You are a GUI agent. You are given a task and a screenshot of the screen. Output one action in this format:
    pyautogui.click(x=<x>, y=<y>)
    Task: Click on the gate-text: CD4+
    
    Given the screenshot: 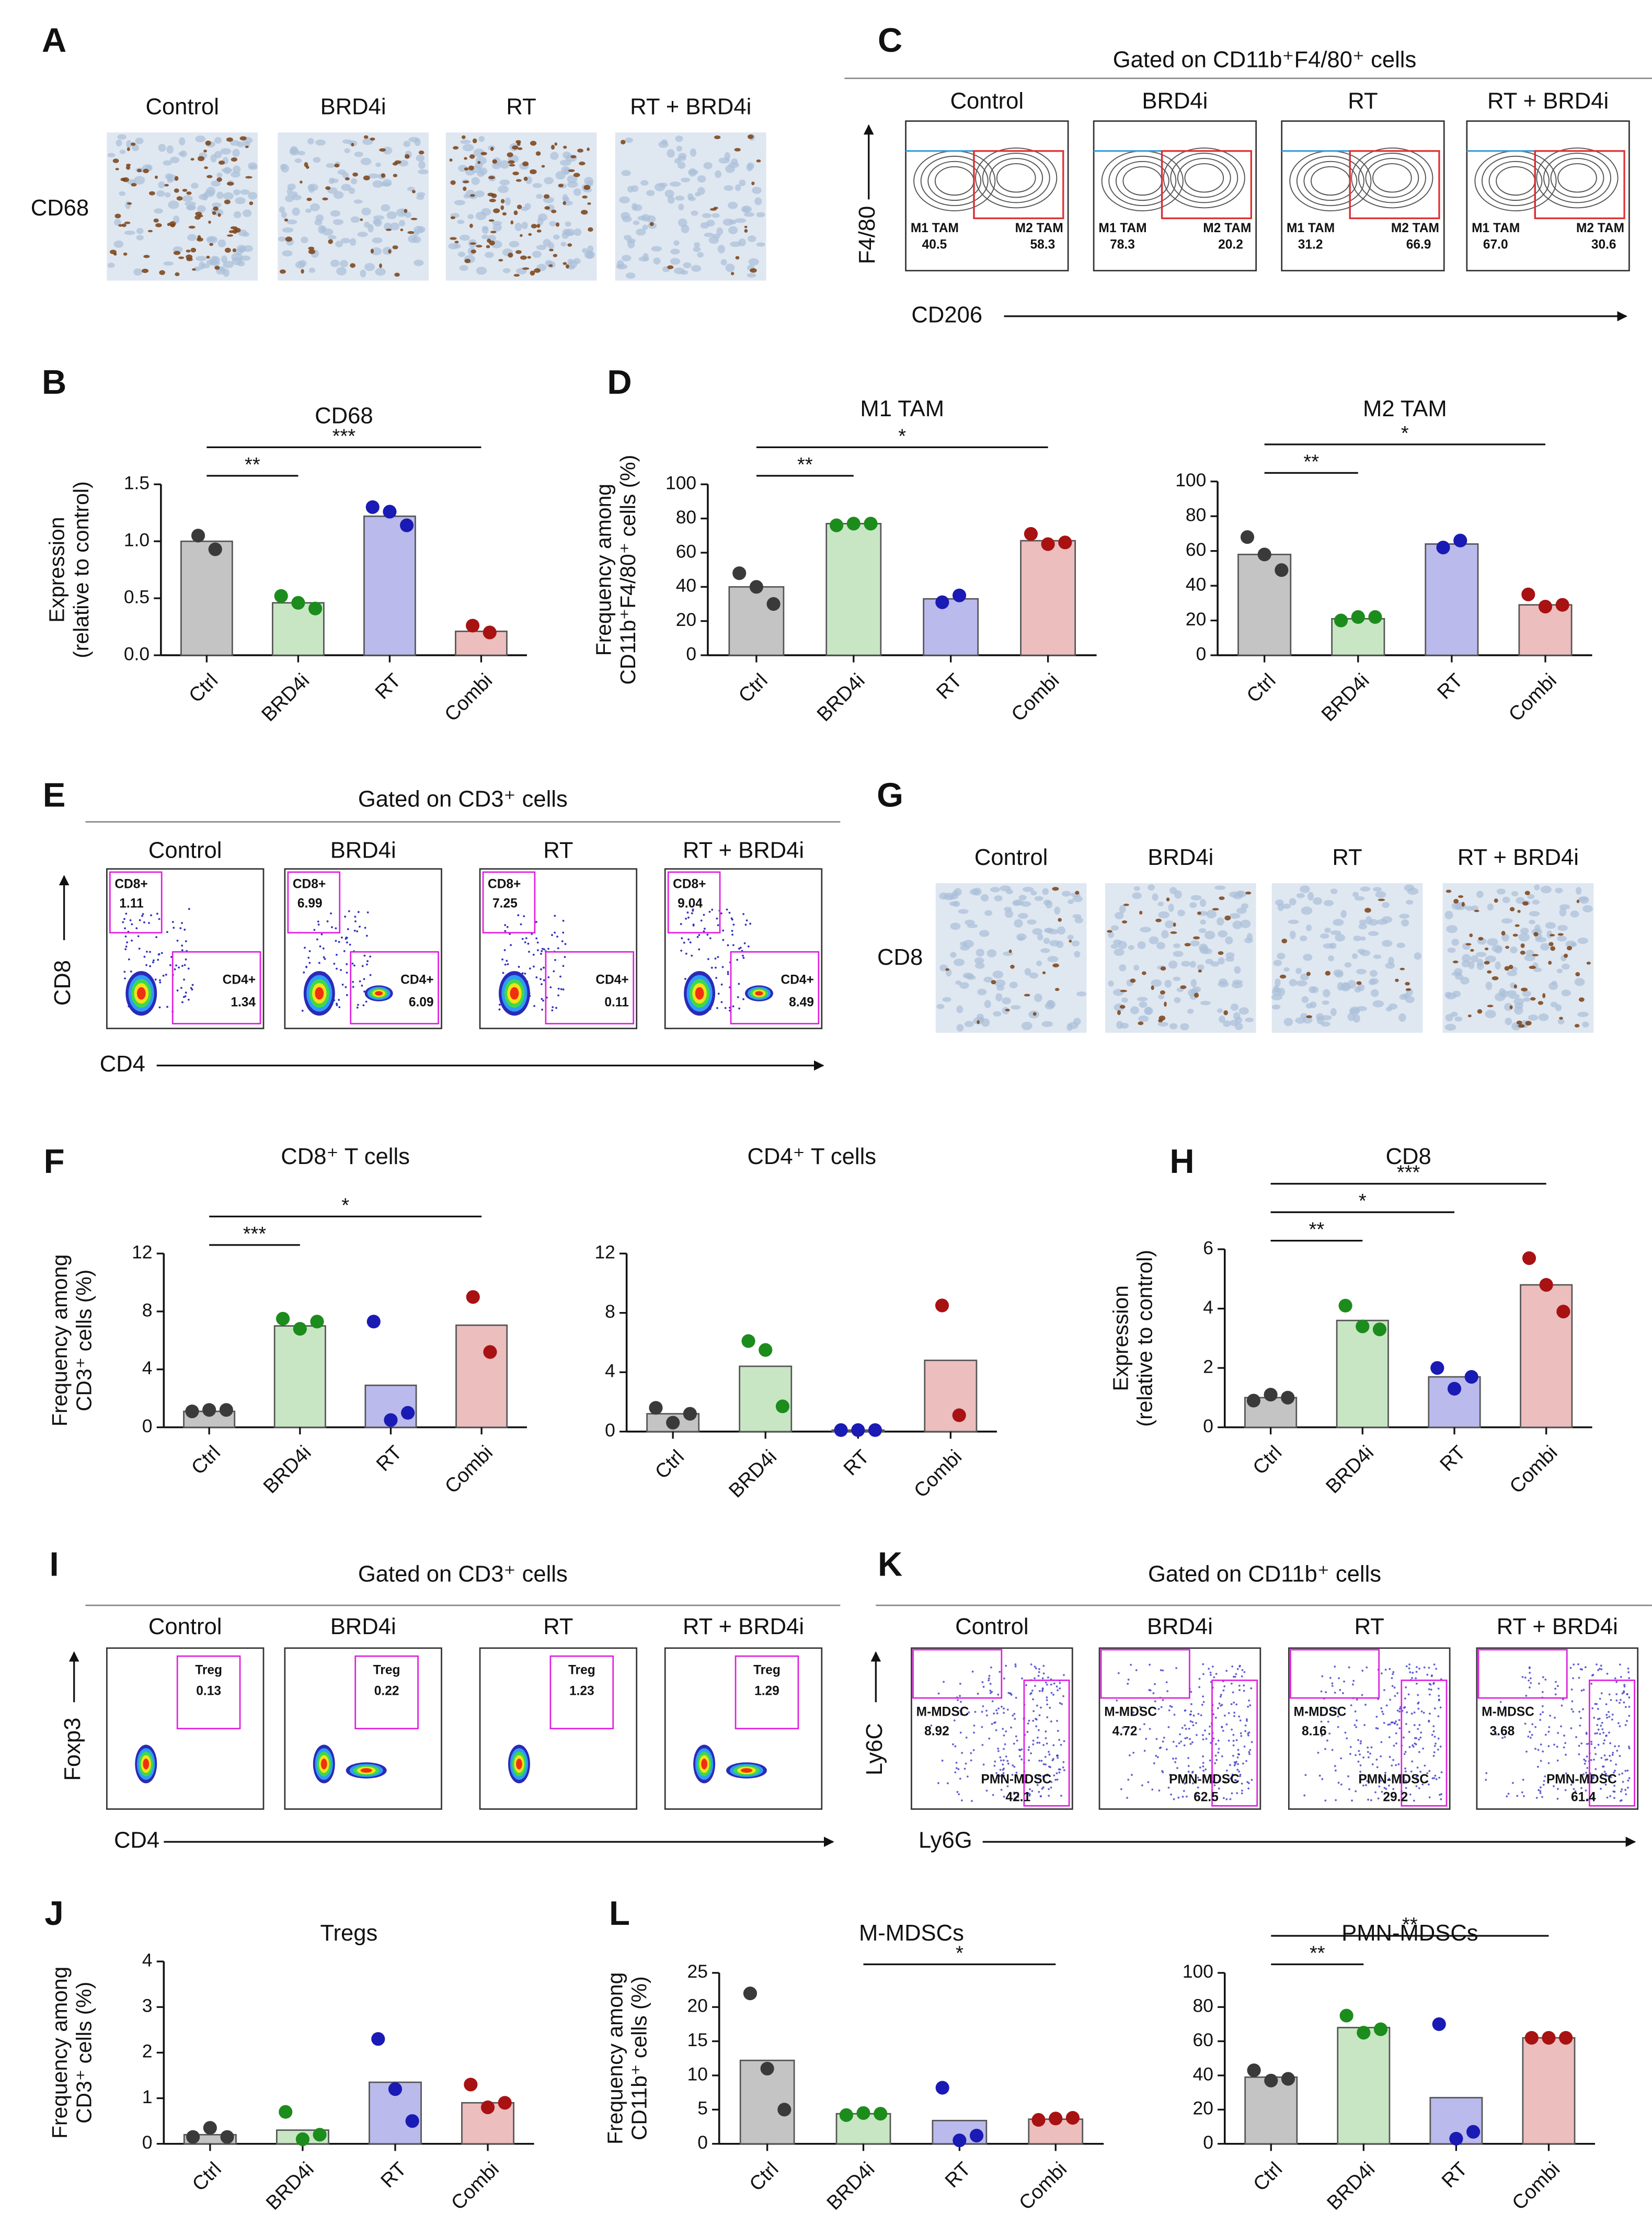 What is the action you would take?
    pyautogui.click(x=612, y=980)
    